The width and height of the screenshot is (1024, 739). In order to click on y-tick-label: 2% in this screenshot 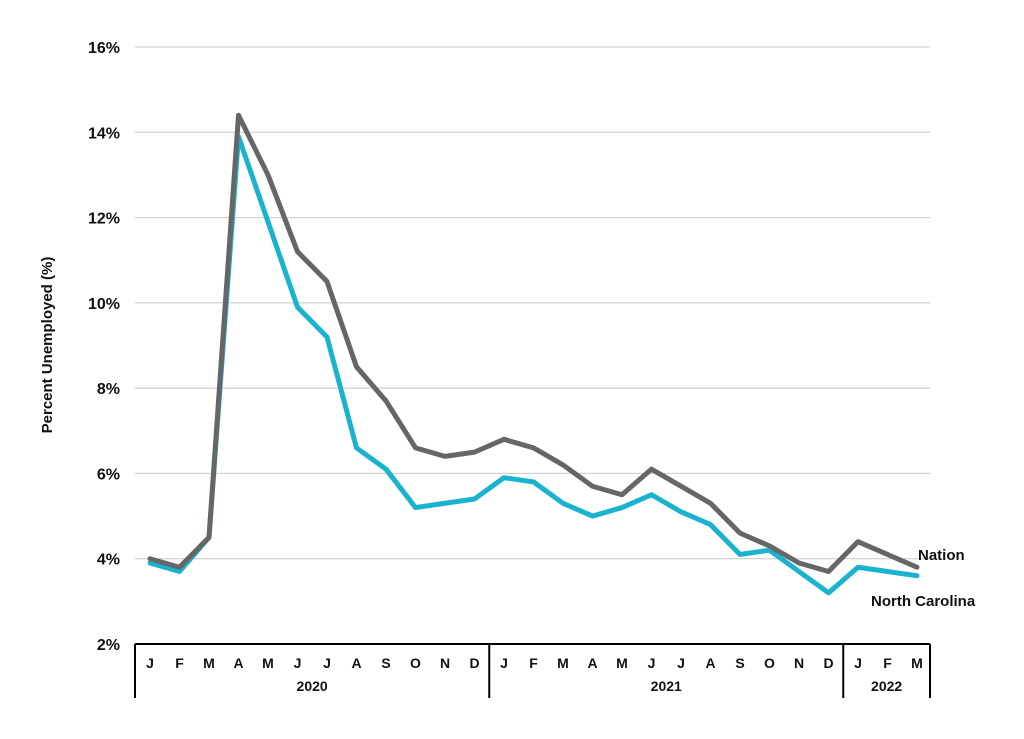, I will do `click(108, 645)`.